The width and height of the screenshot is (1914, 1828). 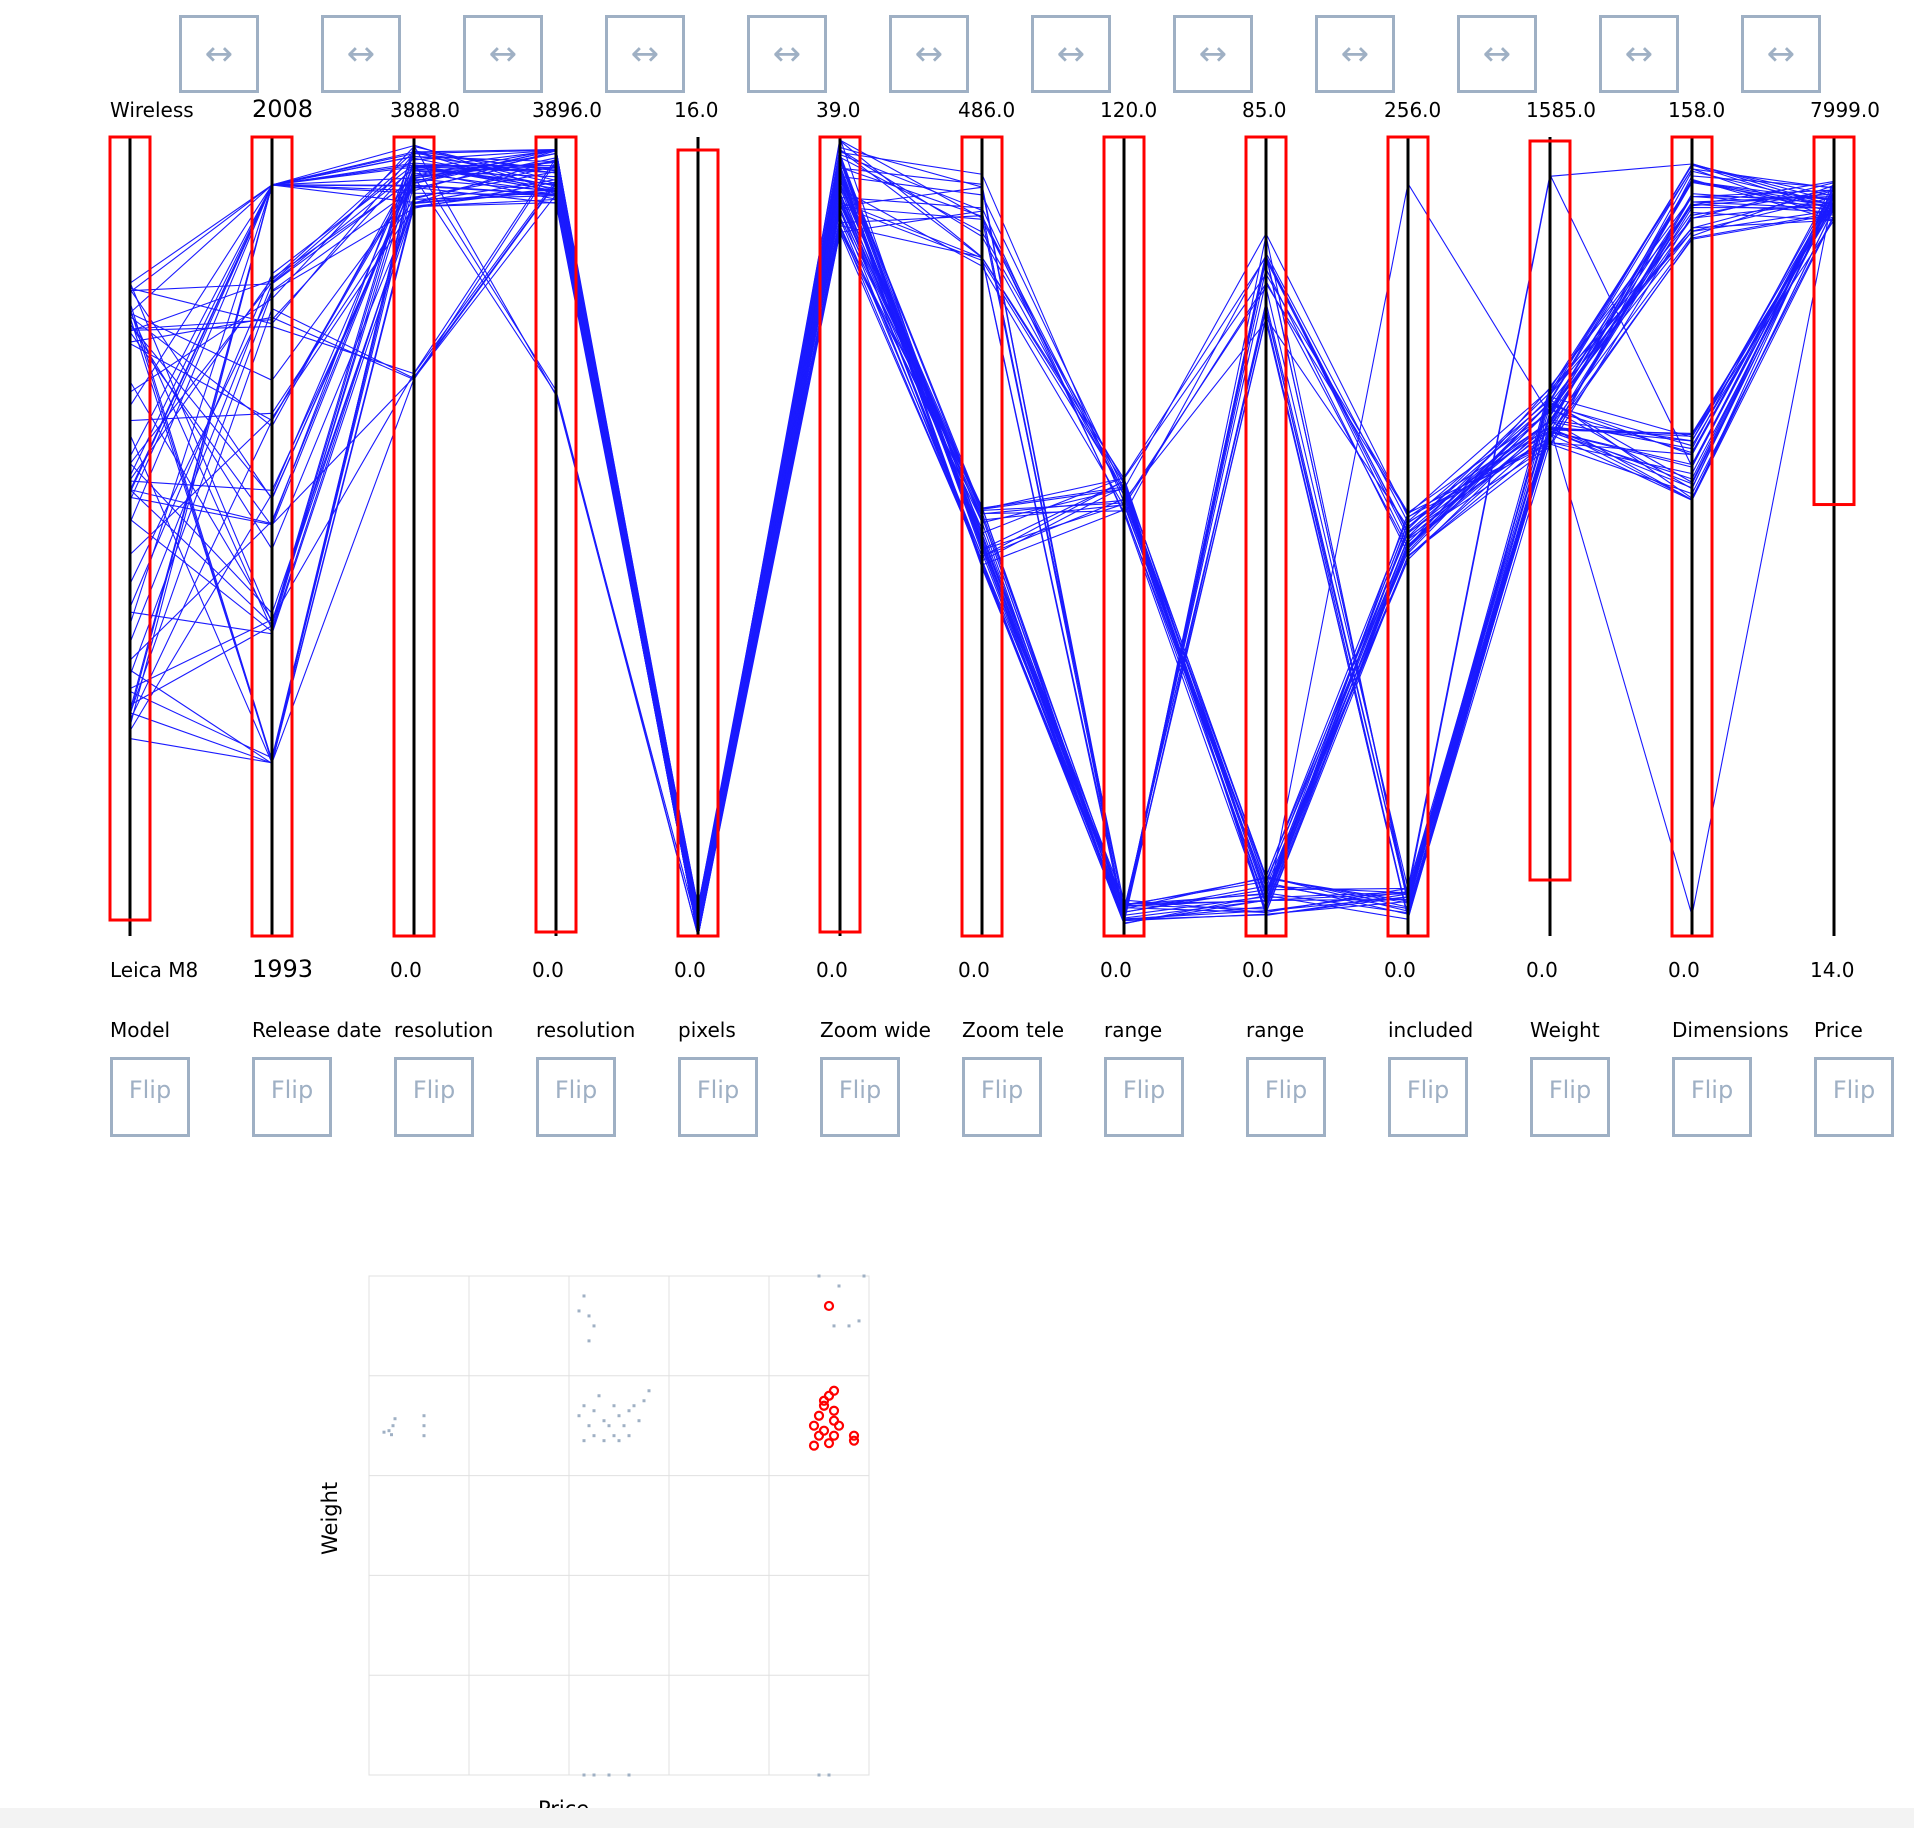 What do you see at coordinates (1286, 1097) in the screenshot?
I see `flip-axis-button-9: Flip` at bounding box center [1286, 1097].